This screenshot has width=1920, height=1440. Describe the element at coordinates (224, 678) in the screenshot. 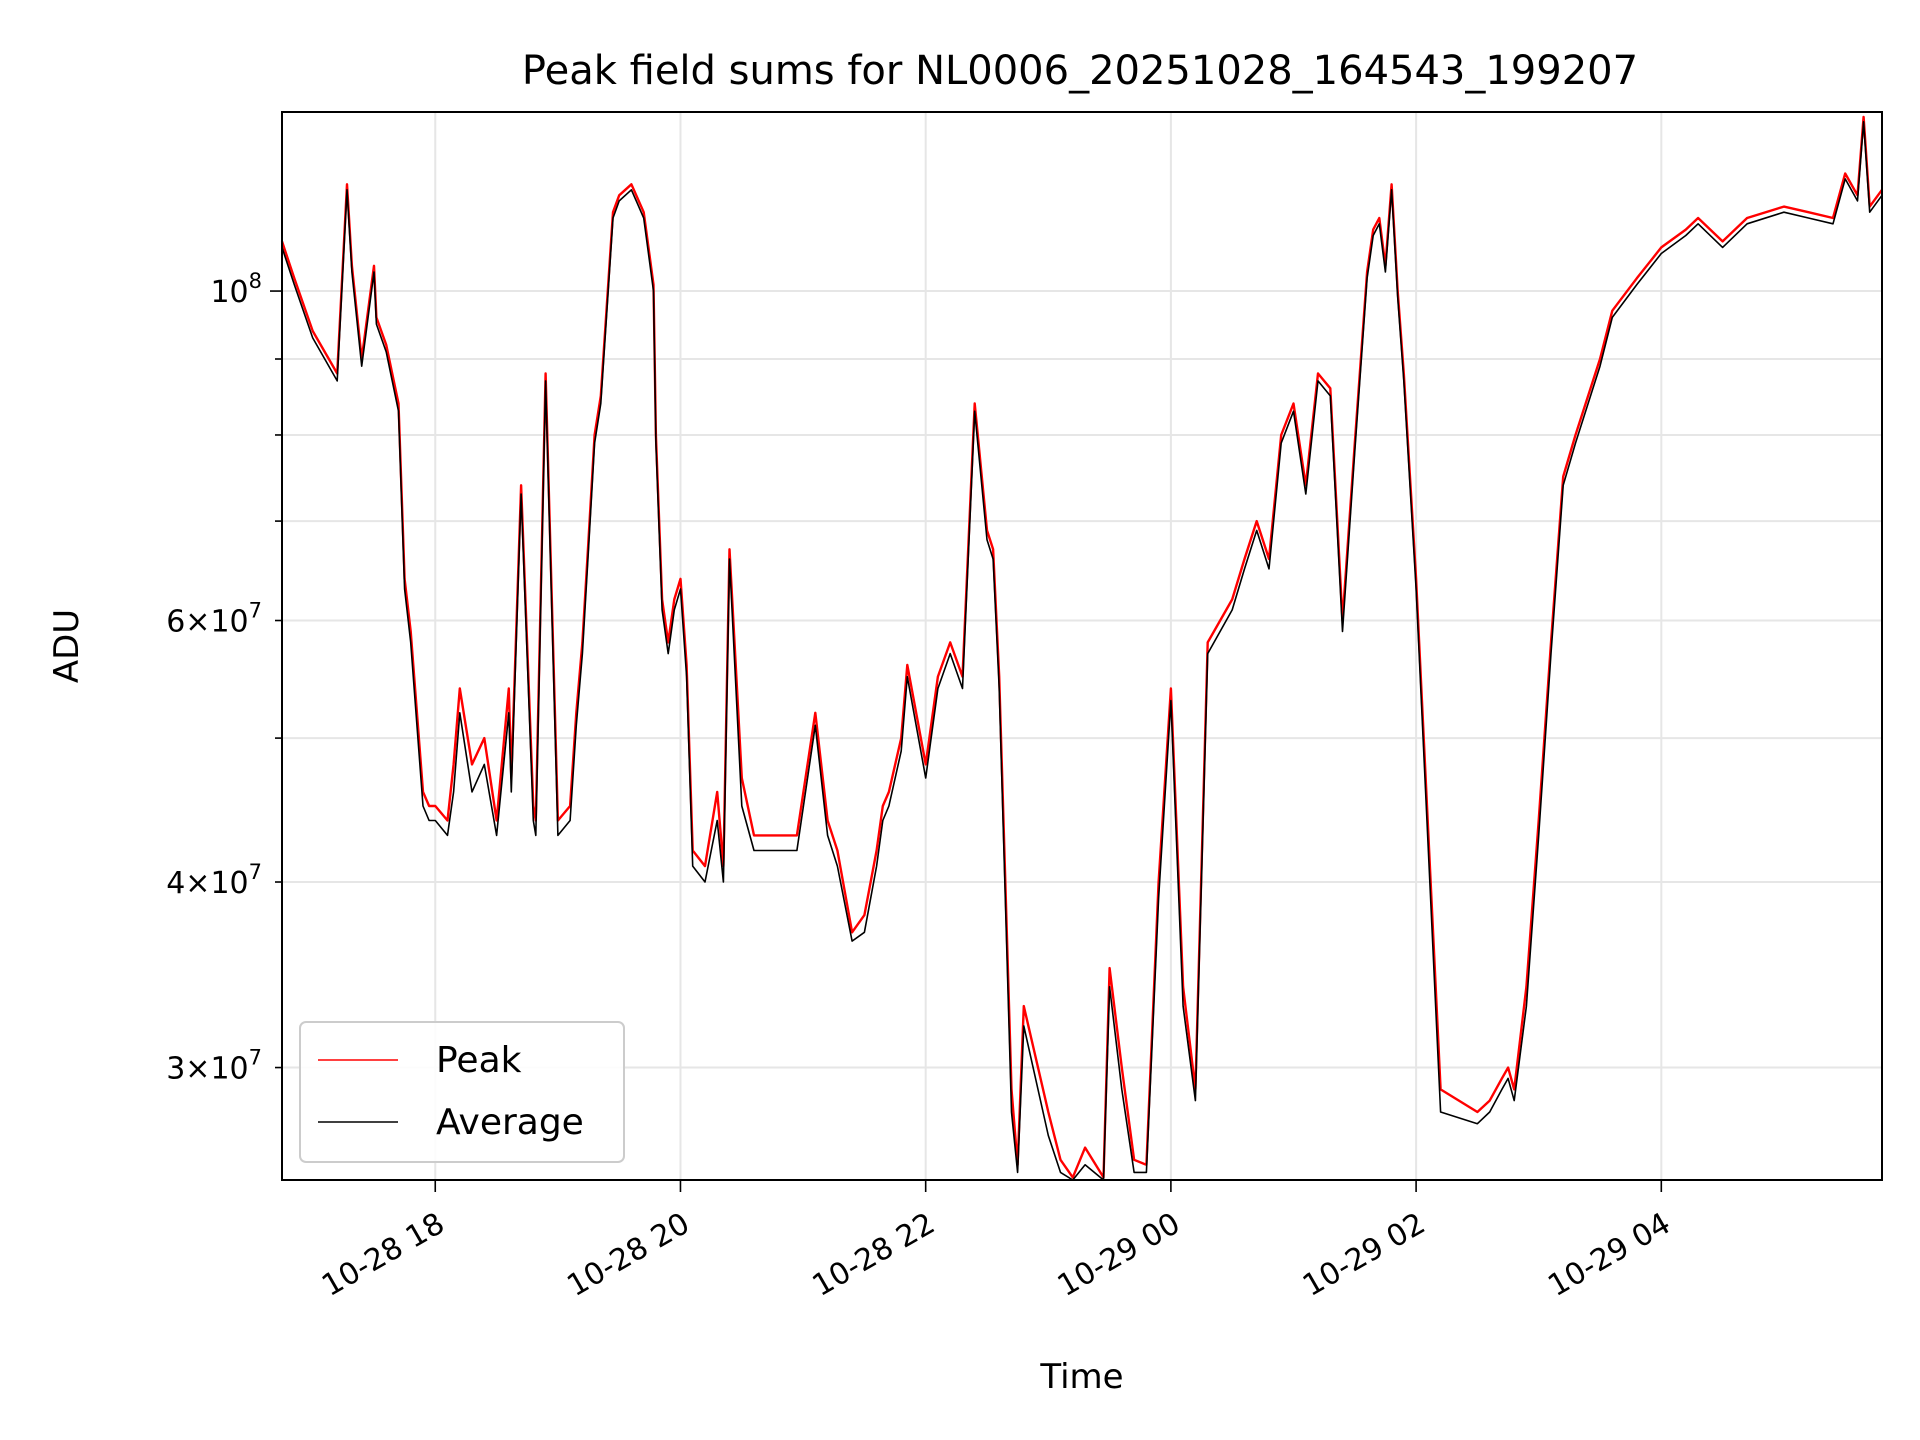

I see `y-axis: 108 3×107 4×107 6×107` at that location.